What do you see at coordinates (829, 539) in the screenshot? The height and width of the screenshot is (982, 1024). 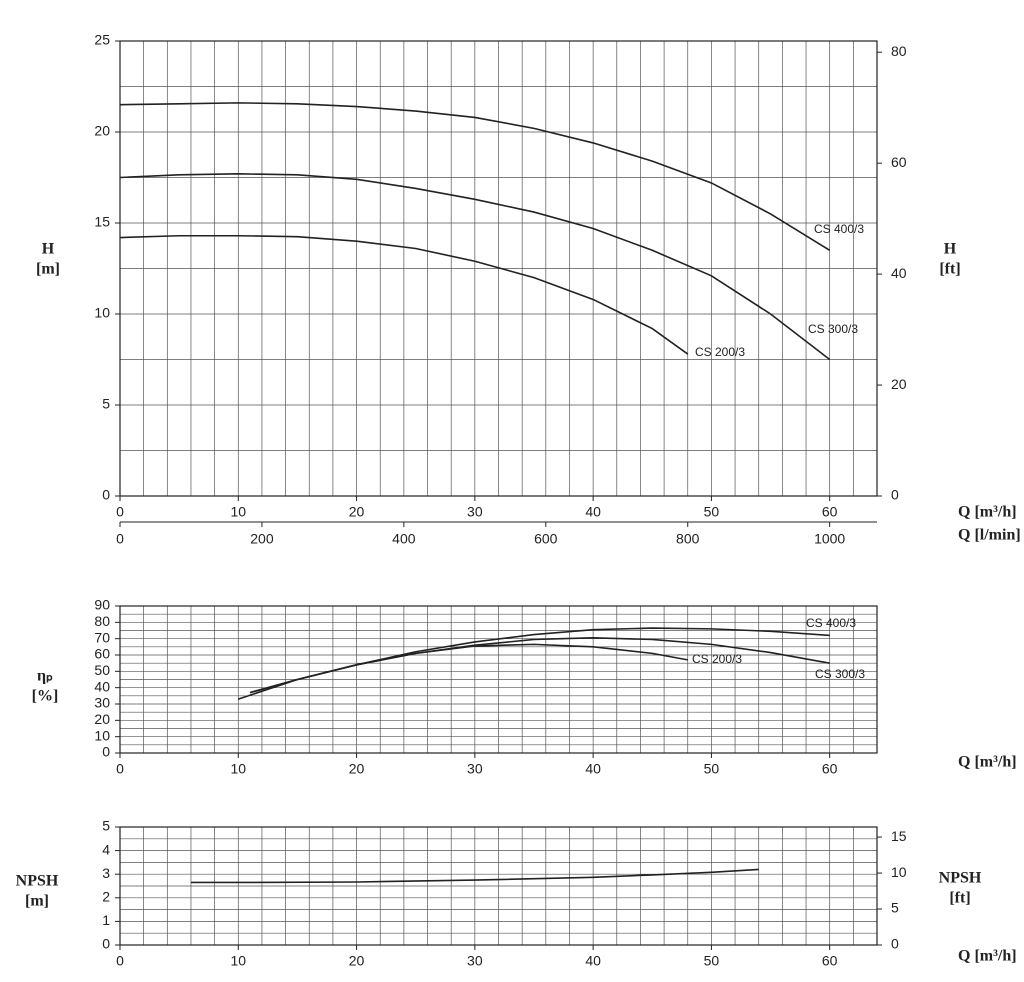 I see `x2-tick-label: 1000` at bounding box center [829, 539].